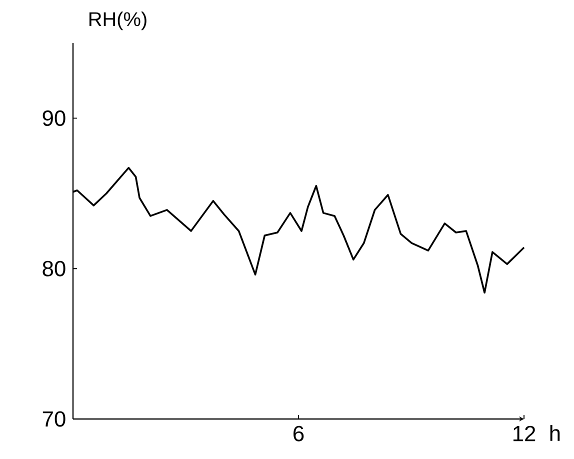 Image resolution: width=574 pixels, height=459 pixels. Describe the element at coordinates (524, 434) in the screenshot. I see `x-tick-label: 12` at that location.